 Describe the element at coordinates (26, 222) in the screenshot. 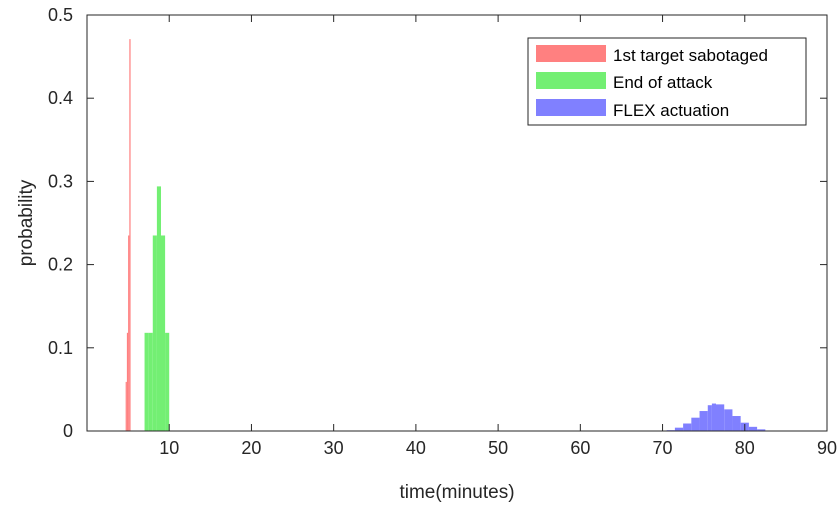

I see `y-axis-label: probability` at that location.